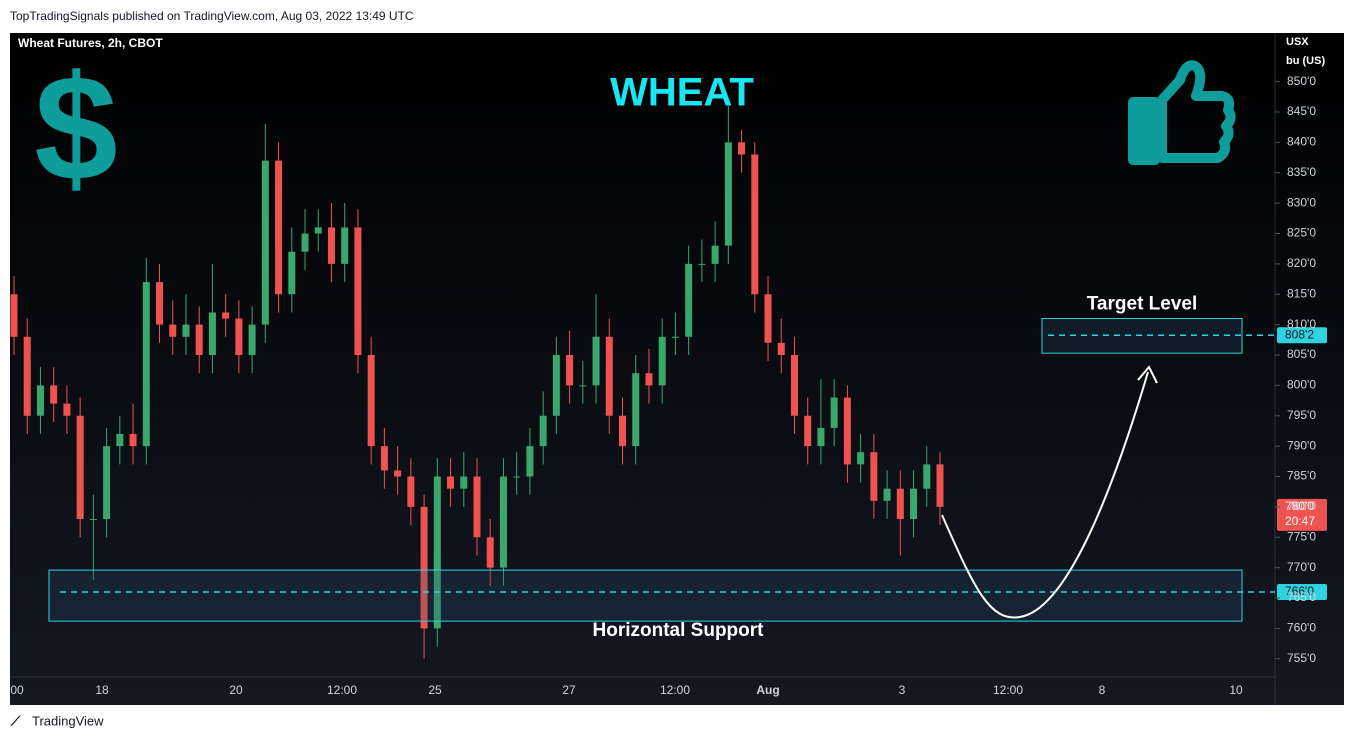 This screenshot has width=1354, height=740. I want to click on y-tick-label: 780'0, so click(1301, 506).